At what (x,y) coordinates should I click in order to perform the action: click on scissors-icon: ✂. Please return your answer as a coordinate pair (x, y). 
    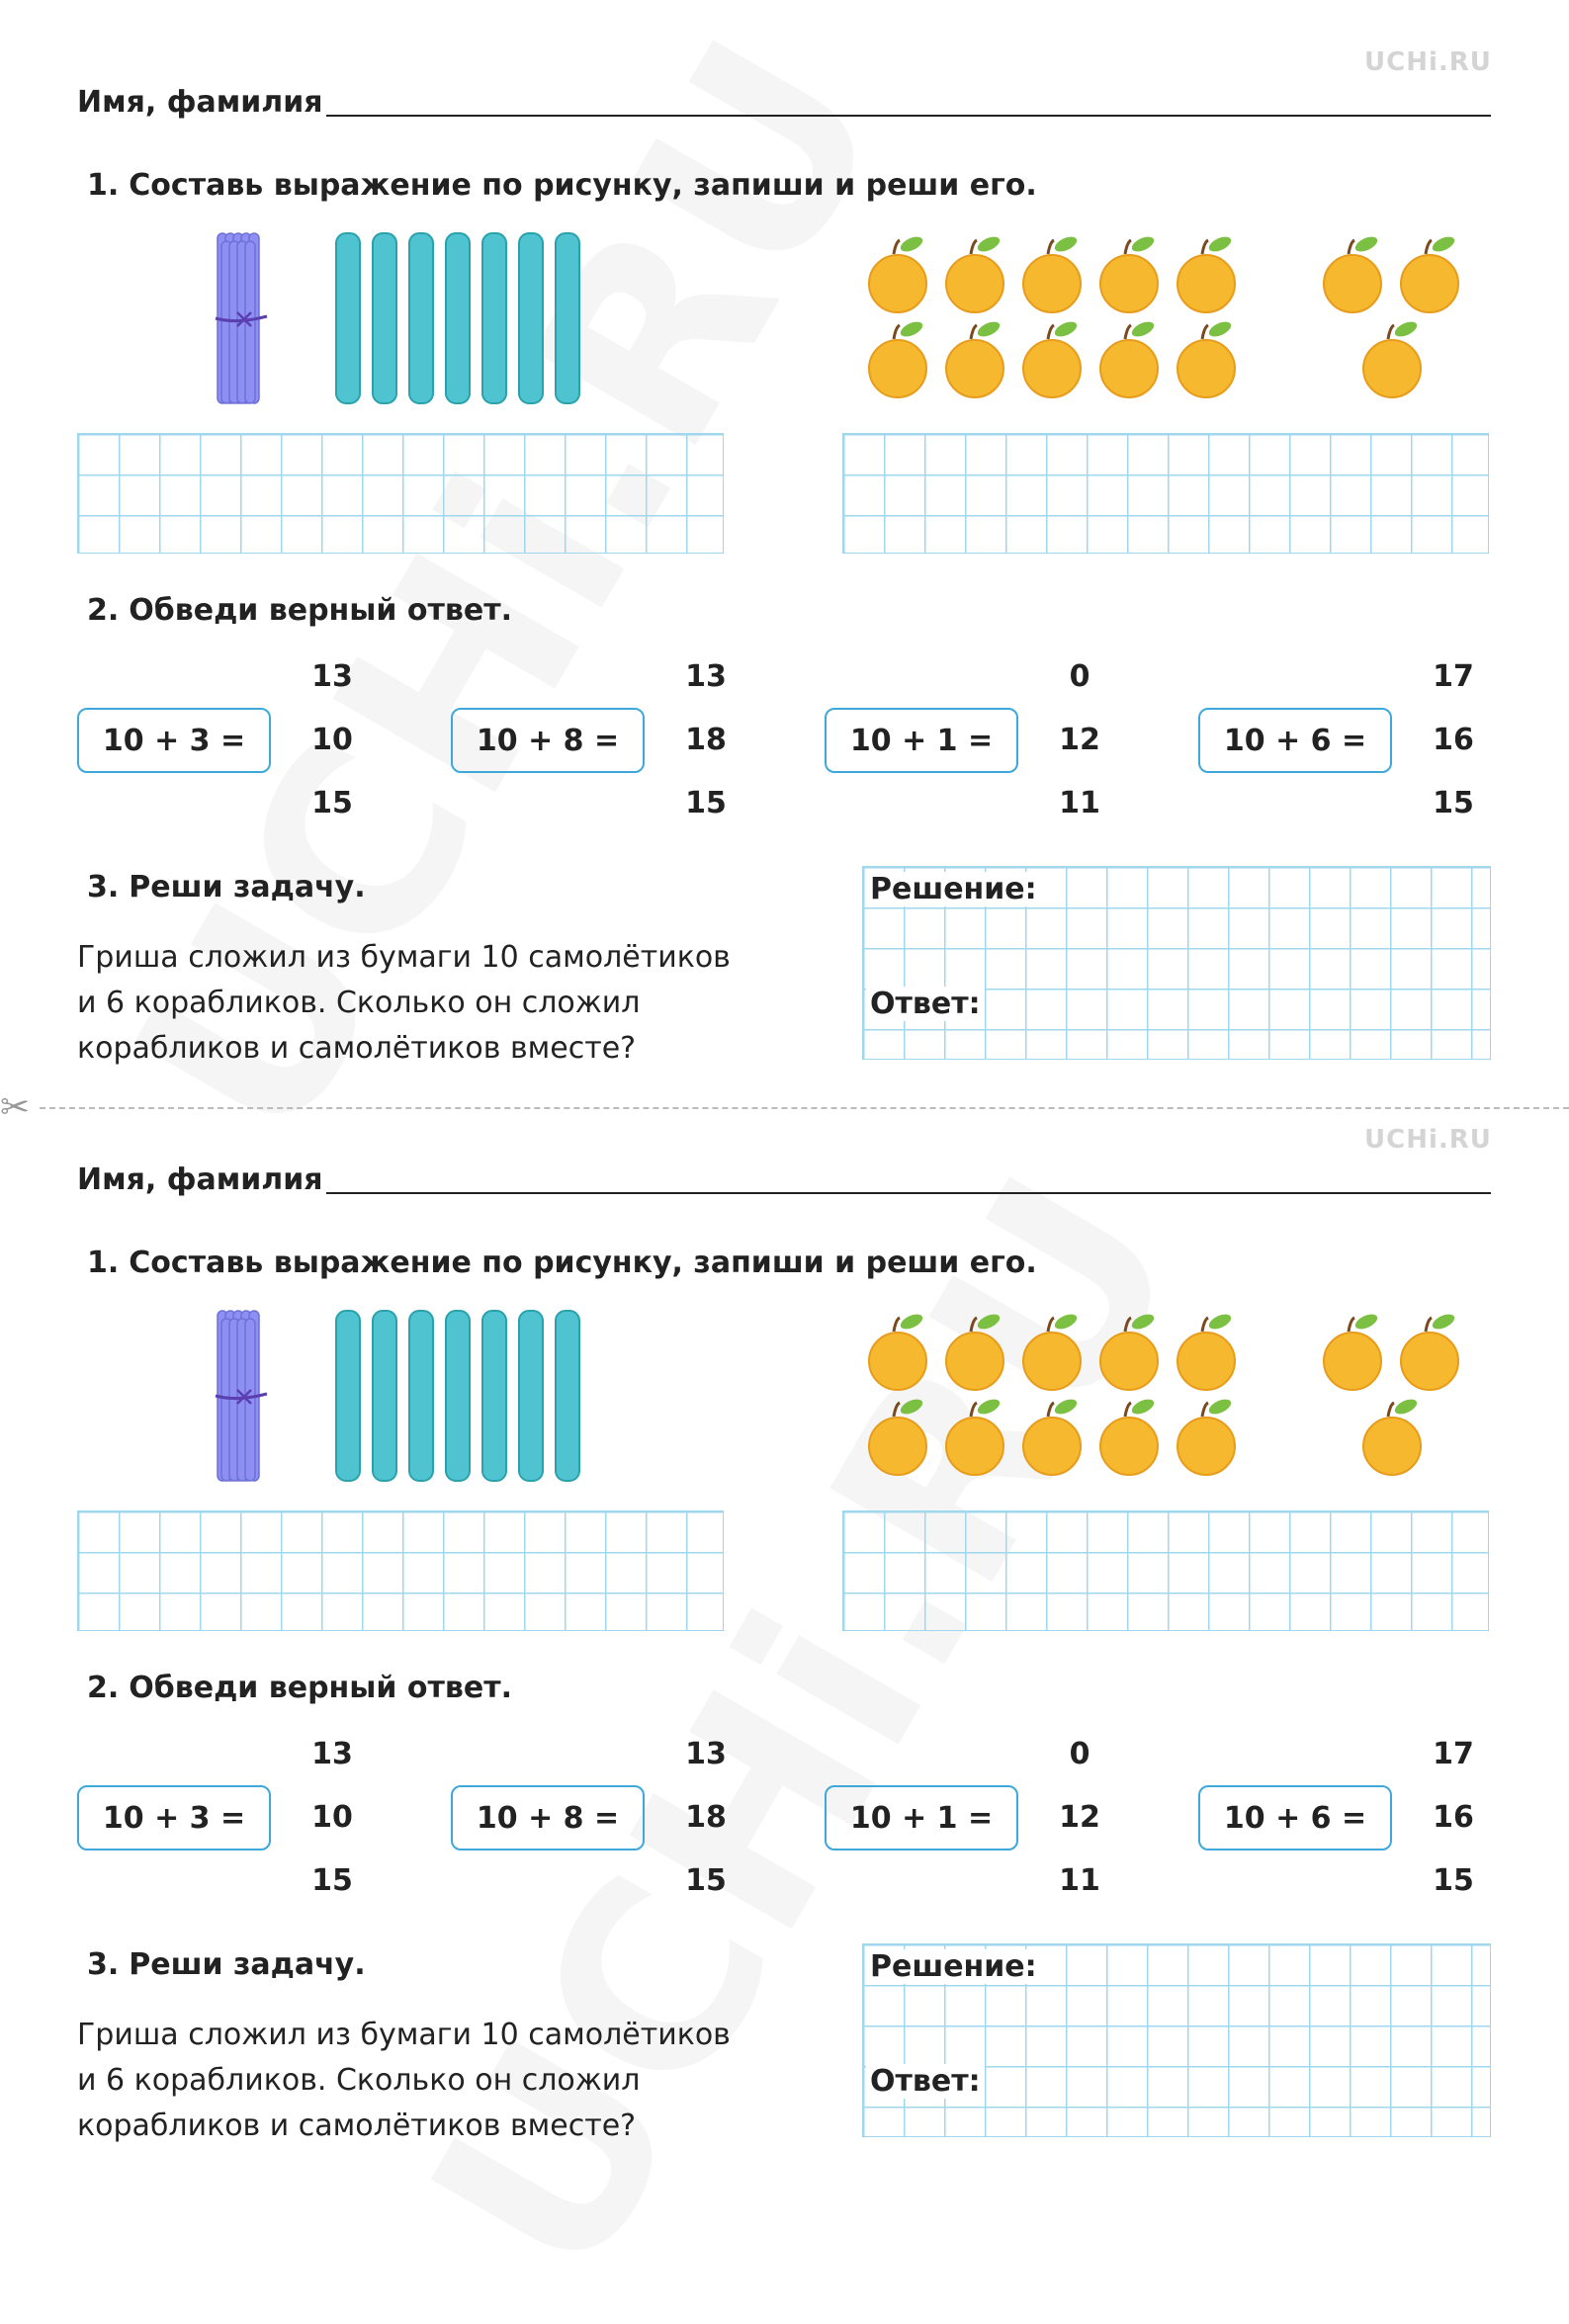
    Looking at the image, I should click on (15, 1107).